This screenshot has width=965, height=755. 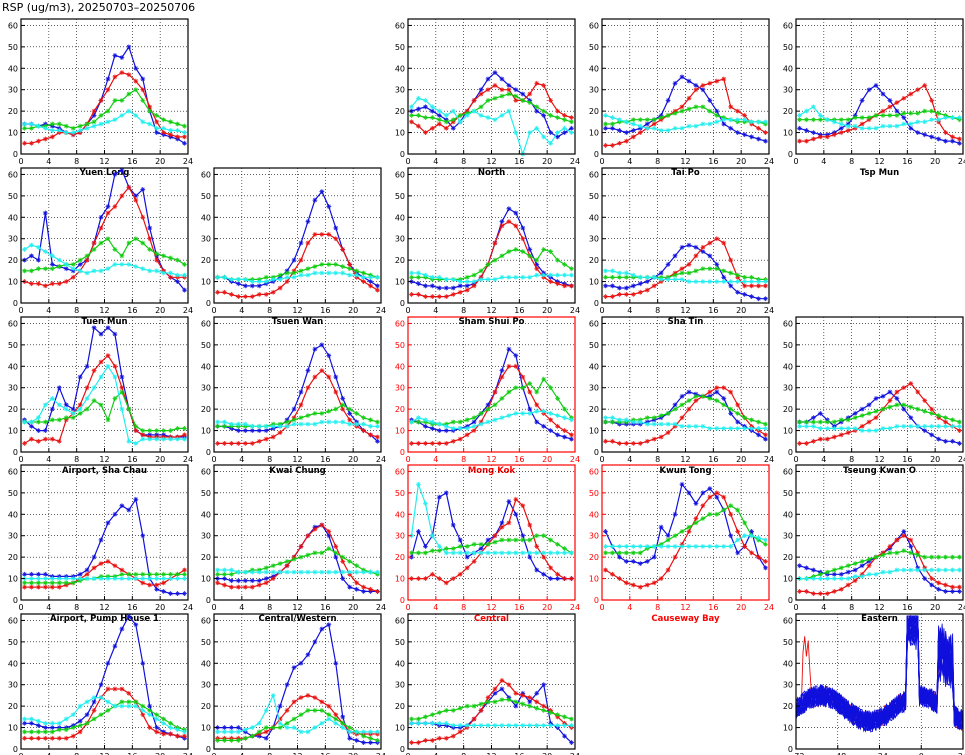 What do you see at coordinates (594, 323) in the screenshot?
I see `y-tick-label: 60` at bounding box center [594, 323].